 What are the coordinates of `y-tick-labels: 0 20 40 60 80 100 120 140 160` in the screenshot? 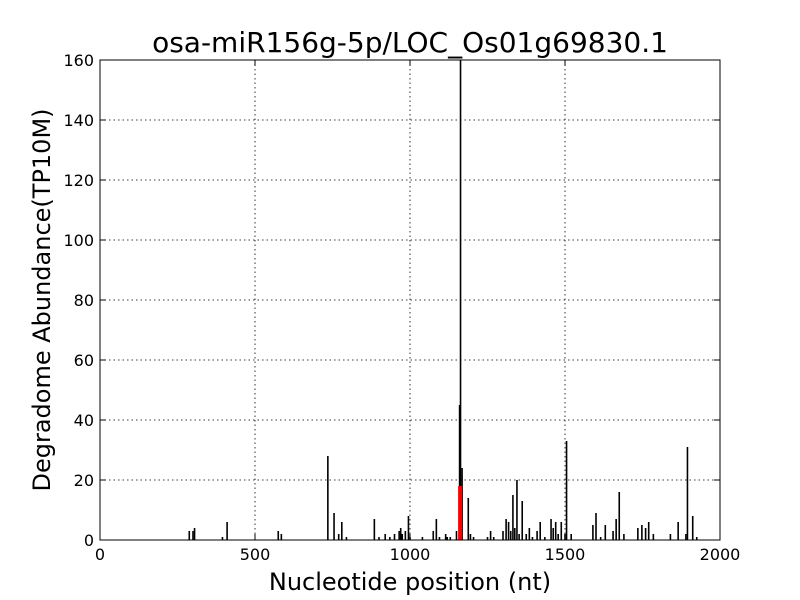 It's located at (78, 300).